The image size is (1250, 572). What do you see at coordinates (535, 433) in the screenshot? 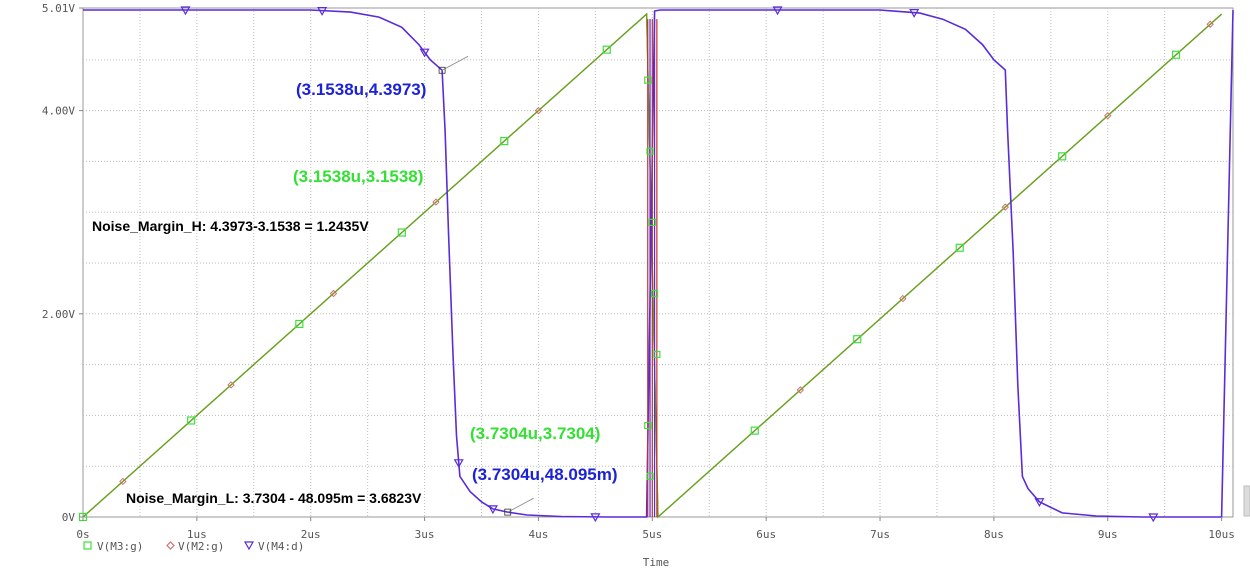
I see `annotation-l-high: (3.7304u,3.7304)` at bounding box center [535, 433].